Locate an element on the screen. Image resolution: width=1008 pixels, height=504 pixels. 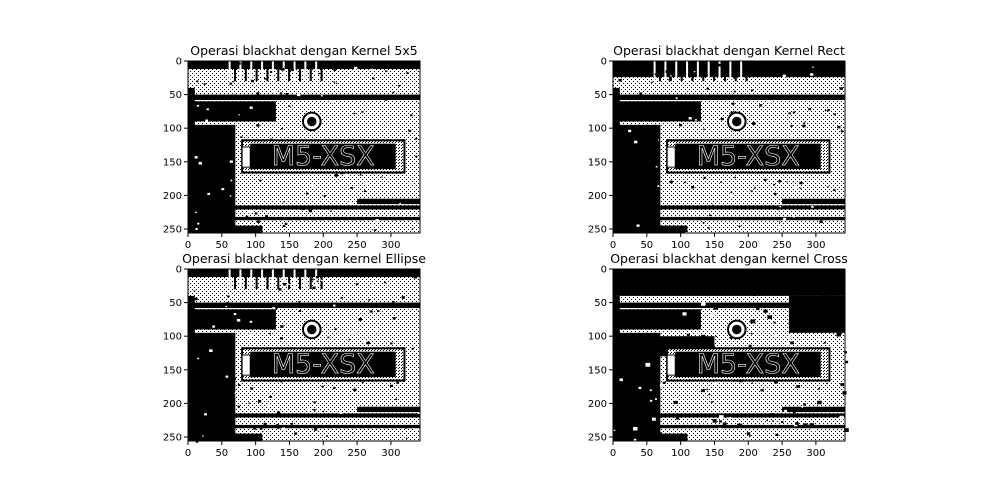
emblem-core is located at coordinates (312, 329).